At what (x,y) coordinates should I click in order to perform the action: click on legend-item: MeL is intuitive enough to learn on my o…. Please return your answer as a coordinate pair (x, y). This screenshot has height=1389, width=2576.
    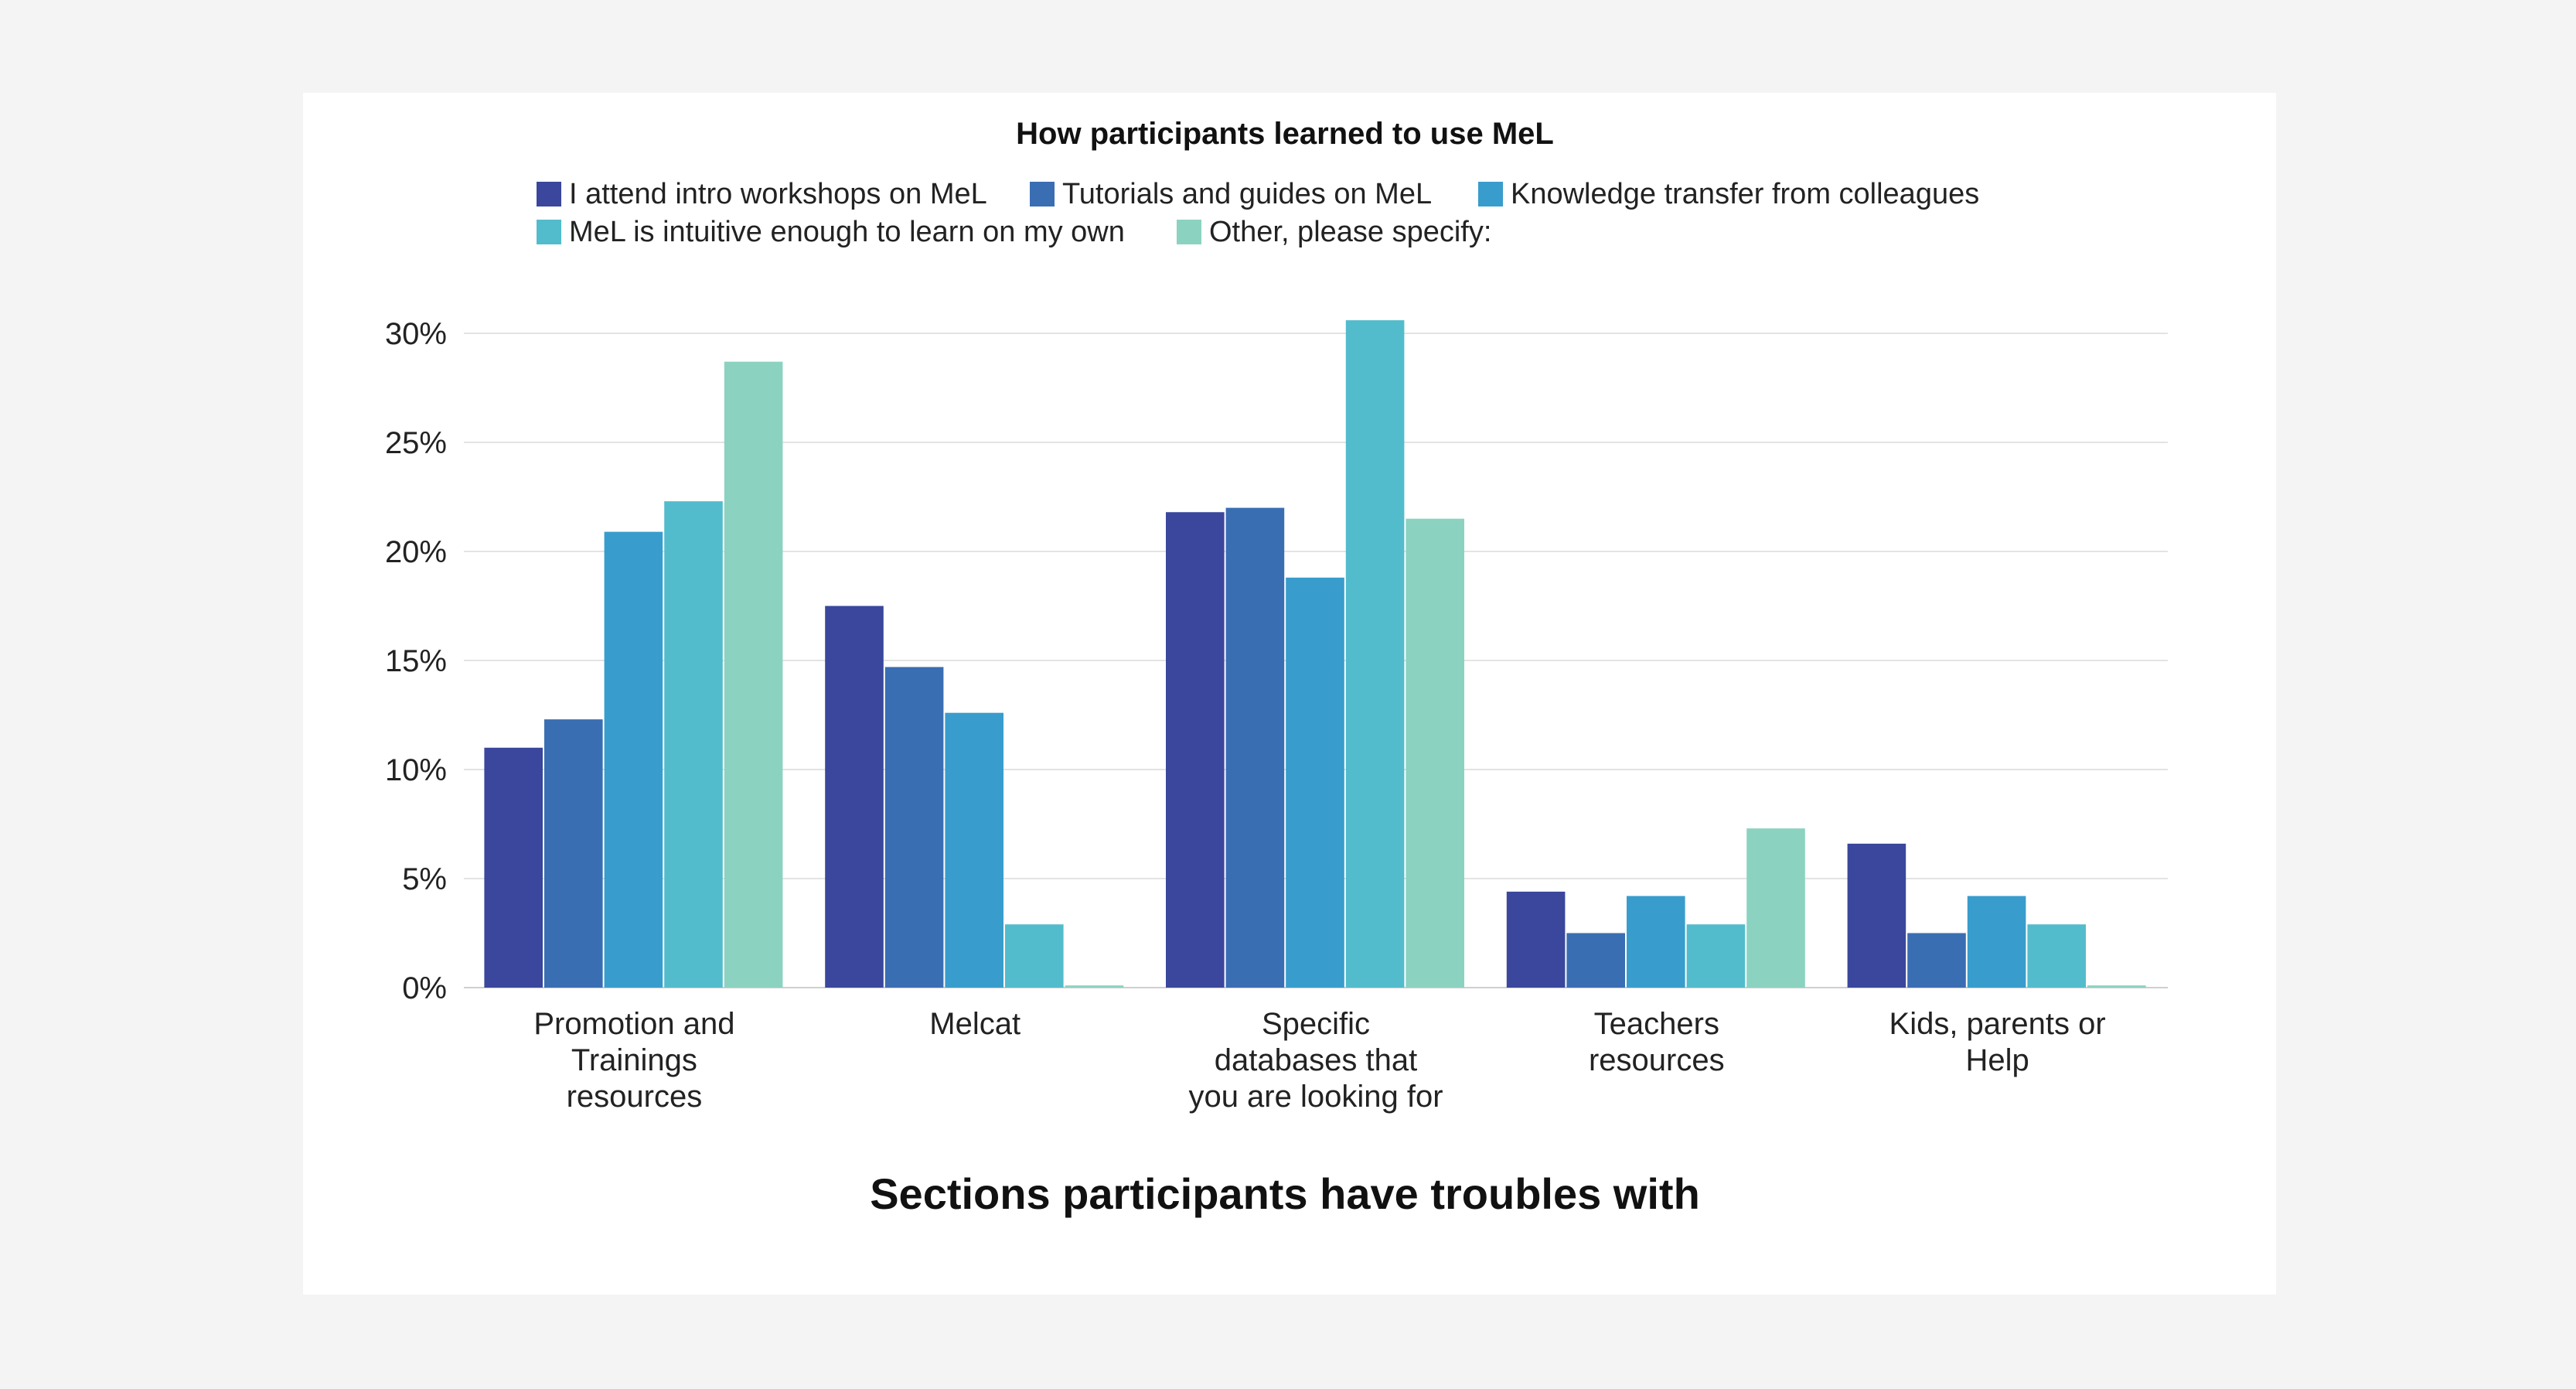
    Looking at the image, I should click on (831, 232).